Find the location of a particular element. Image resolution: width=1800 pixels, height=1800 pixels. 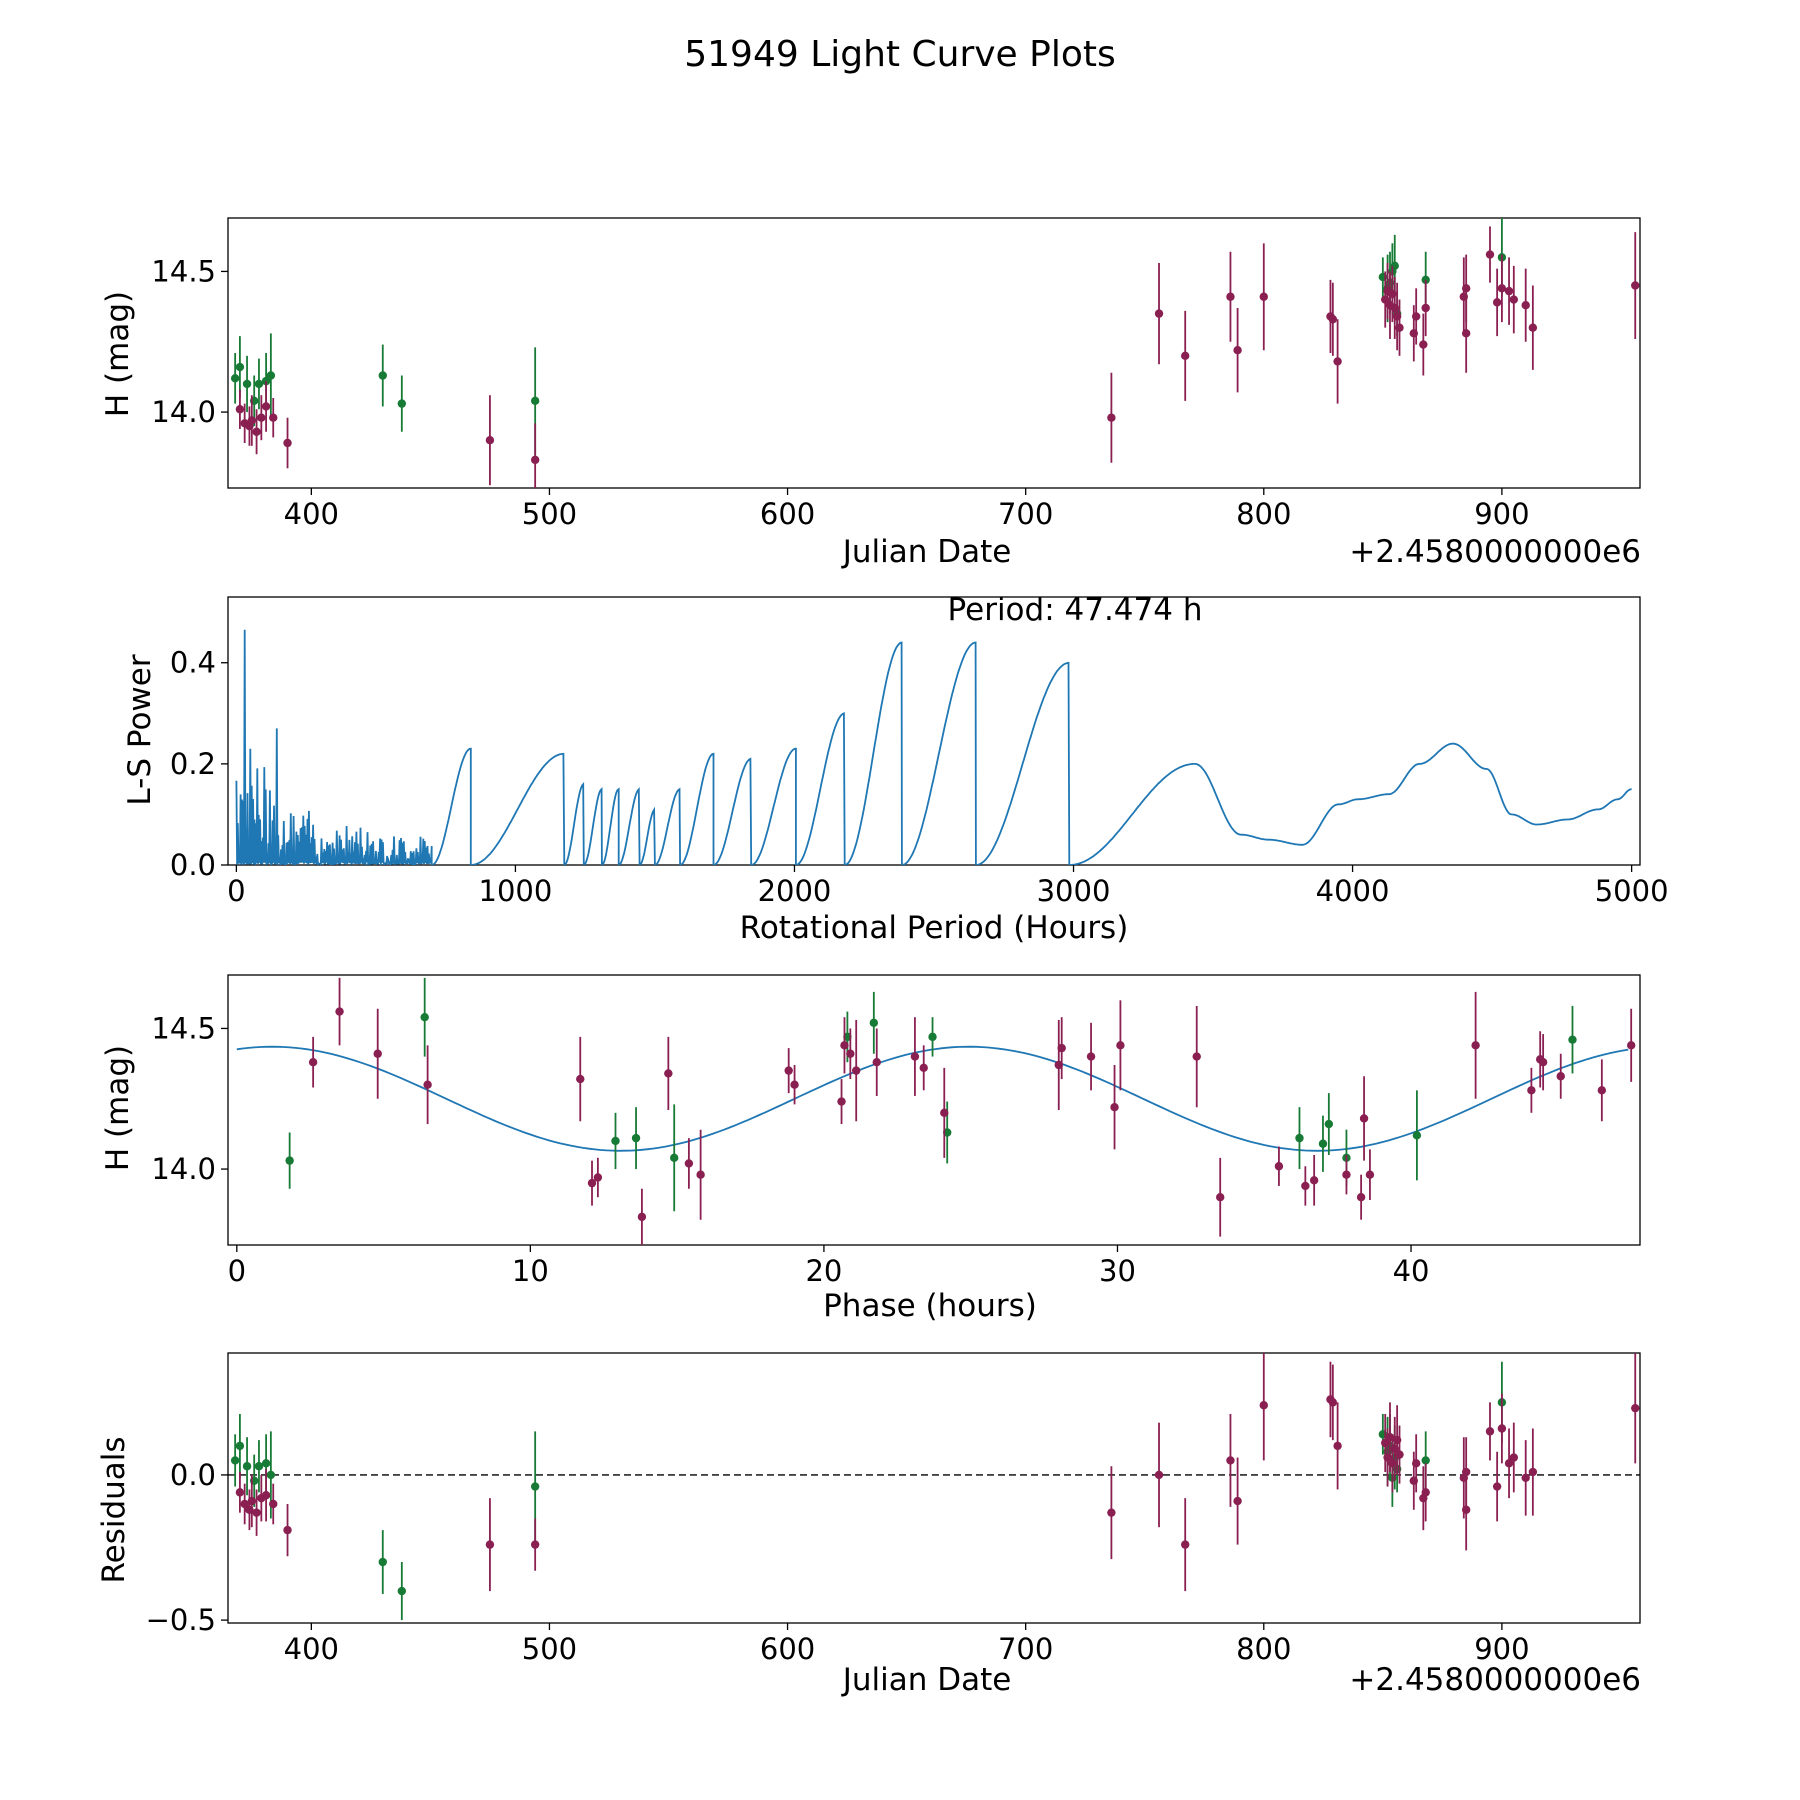

x-tick-label: 3000 is located at coordinates (1074, 891).